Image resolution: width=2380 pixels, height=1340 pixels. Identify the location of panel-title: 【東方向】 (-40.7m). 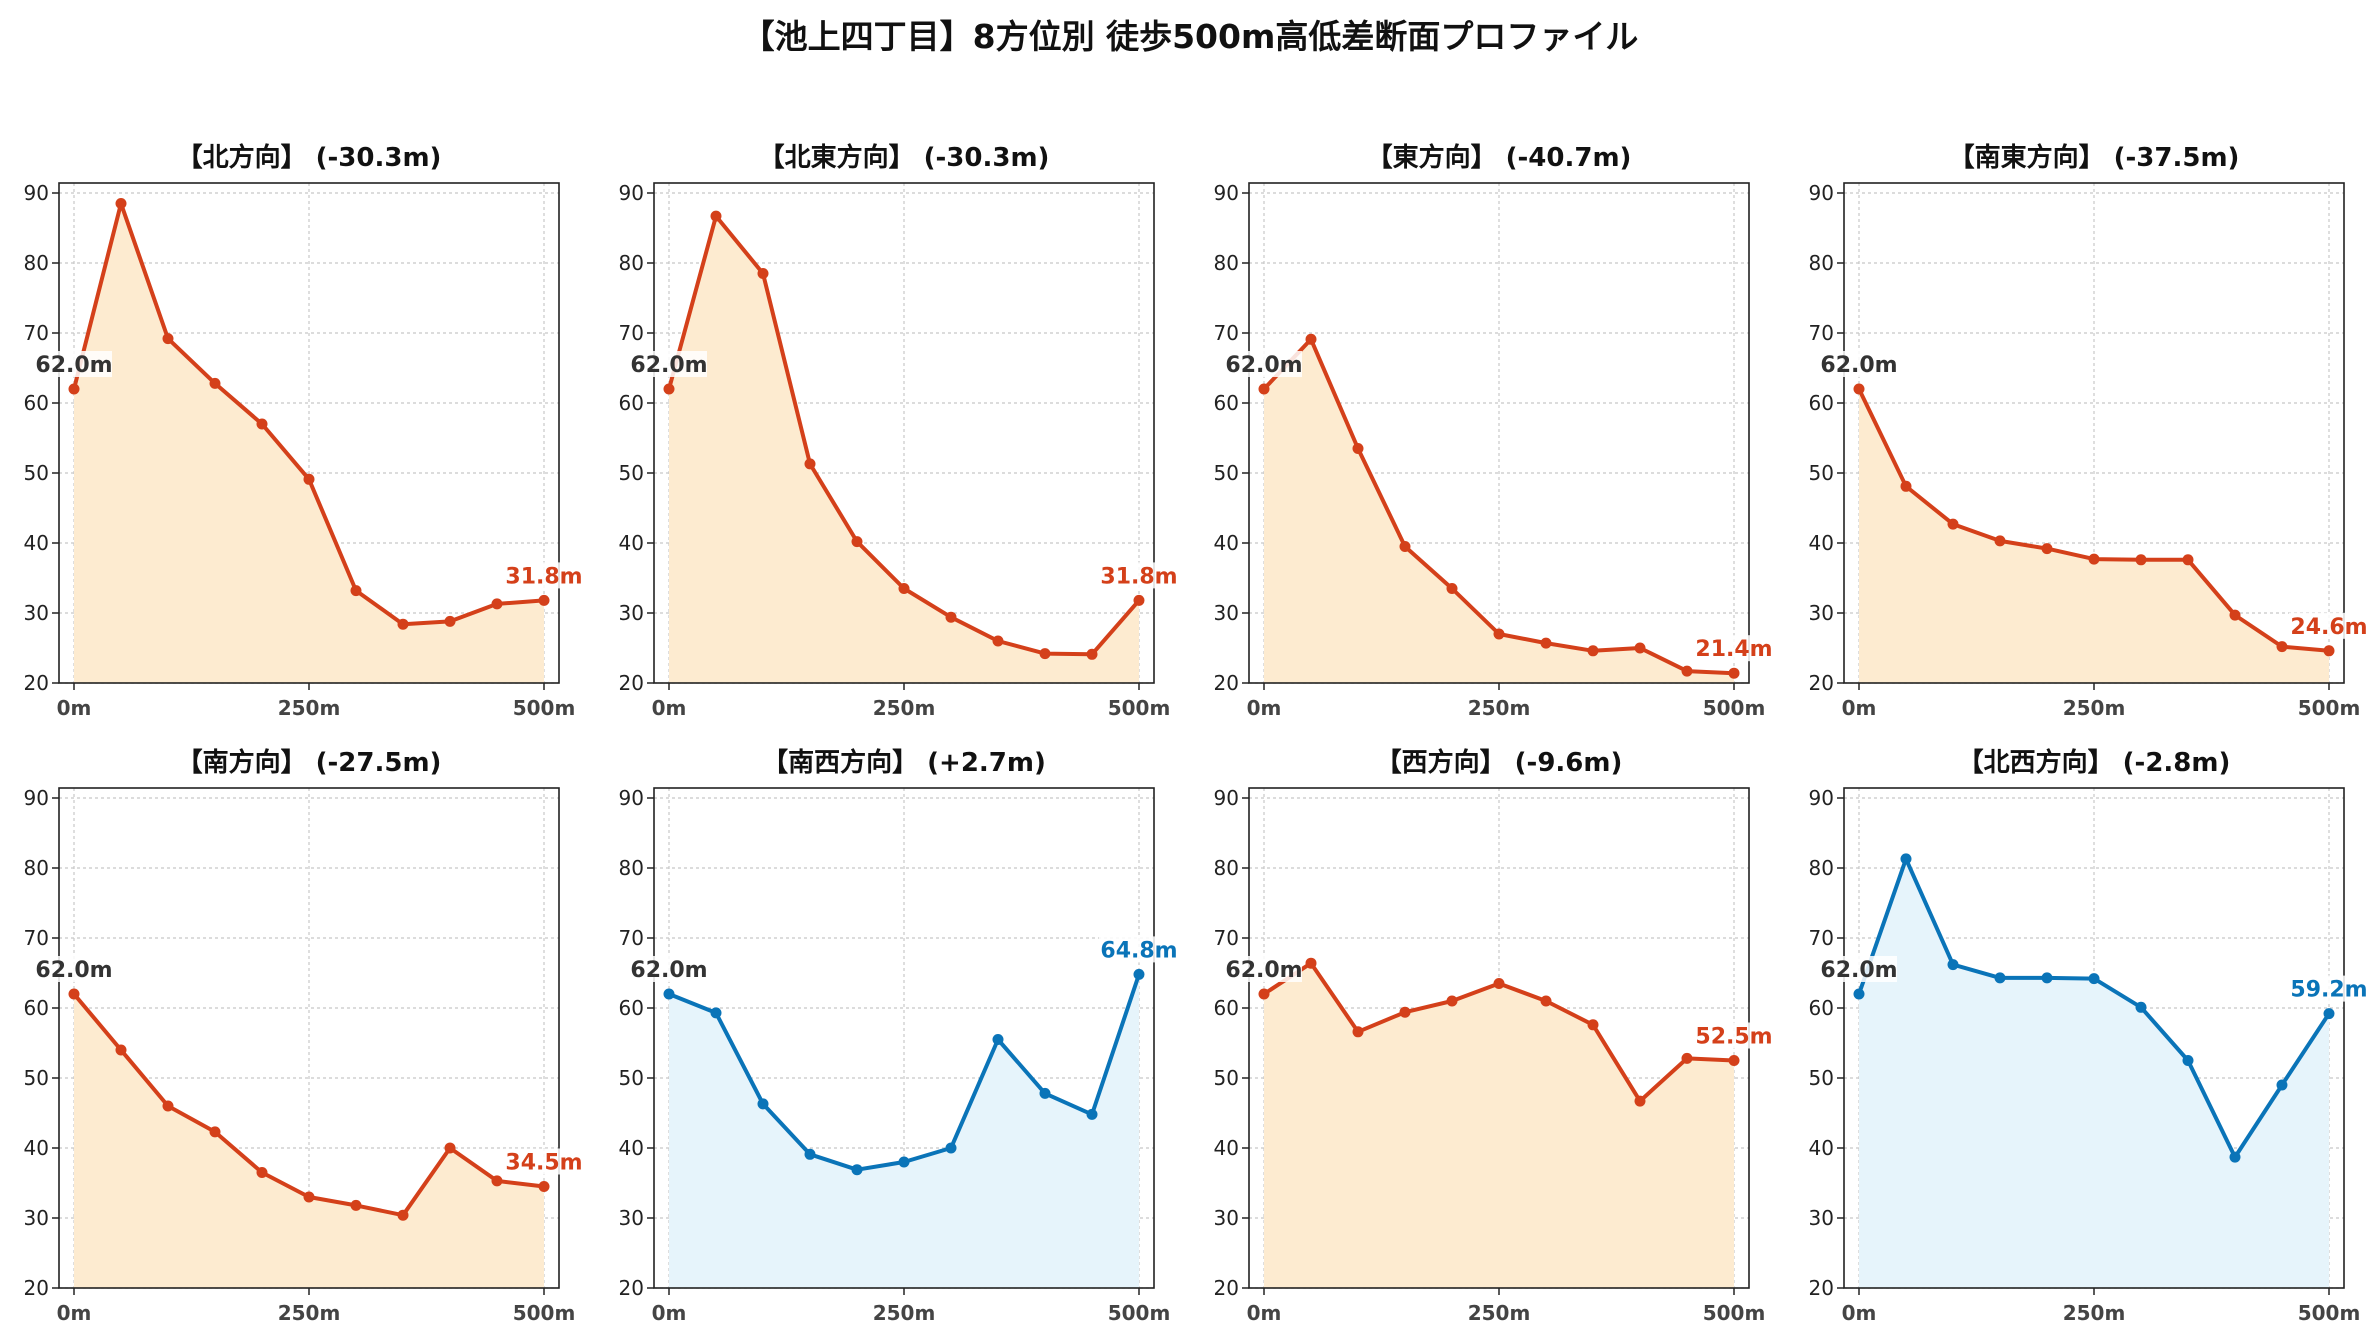
(1499, 157).